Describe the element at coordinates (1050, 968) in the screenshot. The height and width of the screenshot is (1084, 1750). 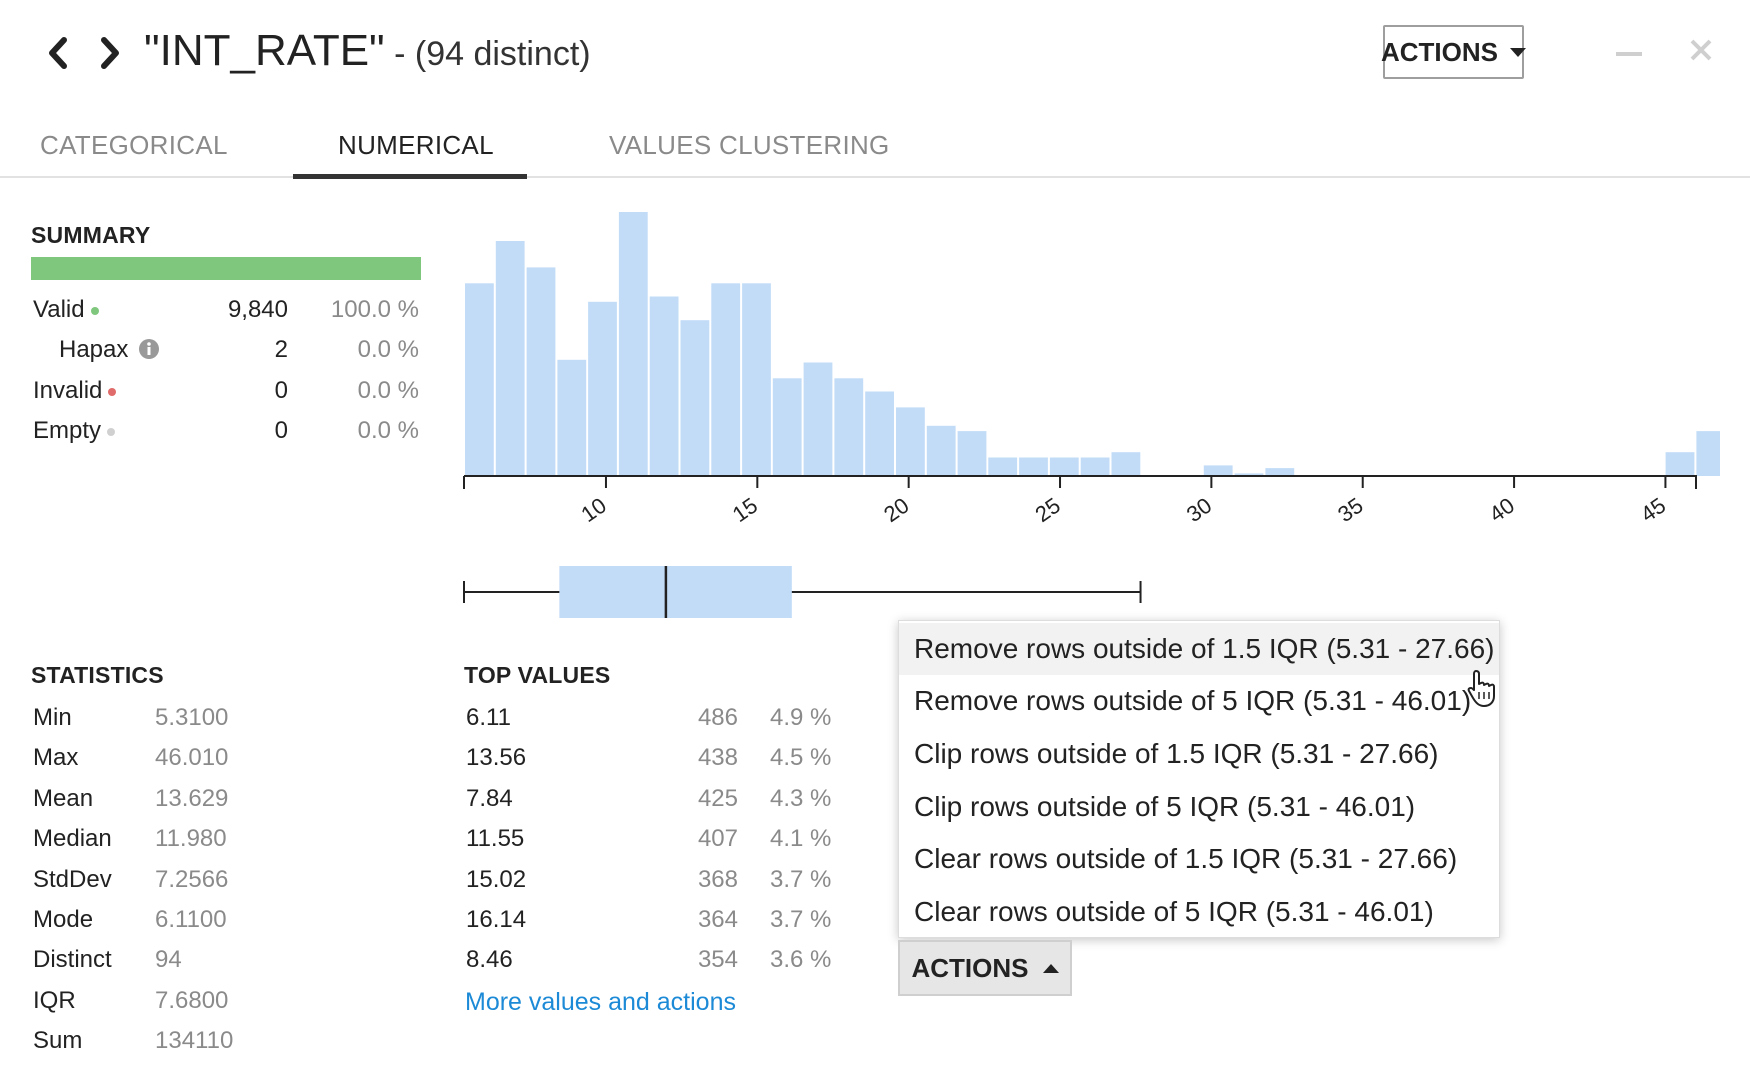
I see `caret-up-icon` at that location.